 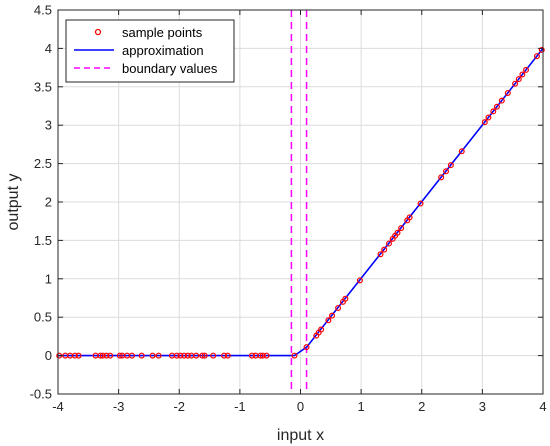 What do you see at coordinates (58, 406) in the screenshot?
I see `x-tick-label: -4` at bounding box center [58, 406].